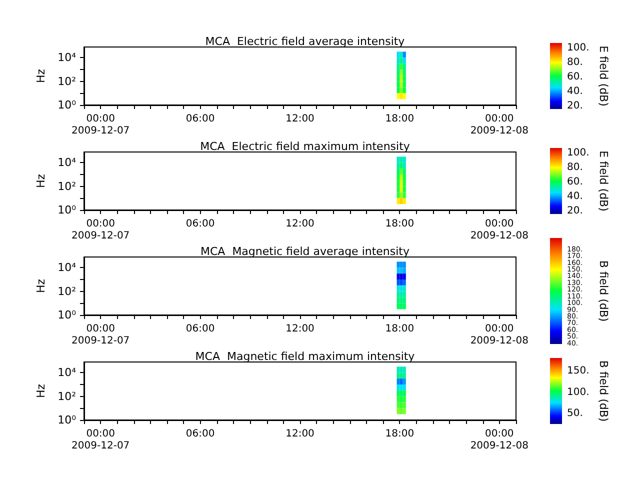 The image size is (640, 480). What do you see at coordinates (305, 146) in the screenshot?
I see `chart-title: MCA Electric field maximum intensity` at bounding box center [305, 146].